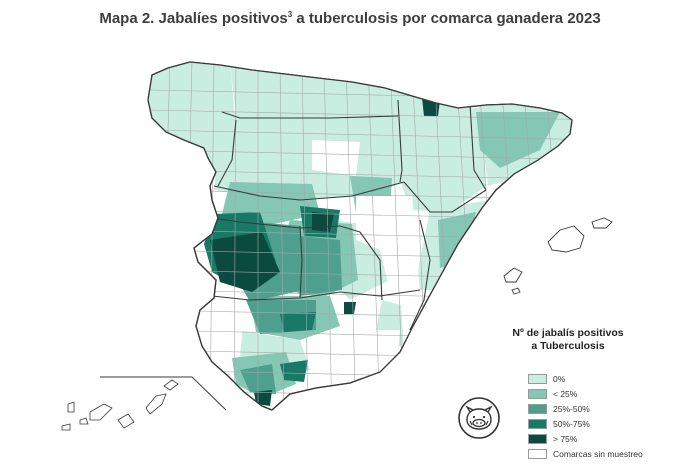 Image resolution: width=700 pixels, height=474 pixels. I want to click on legend-item-2: 25%-50%, so click(559, 409).